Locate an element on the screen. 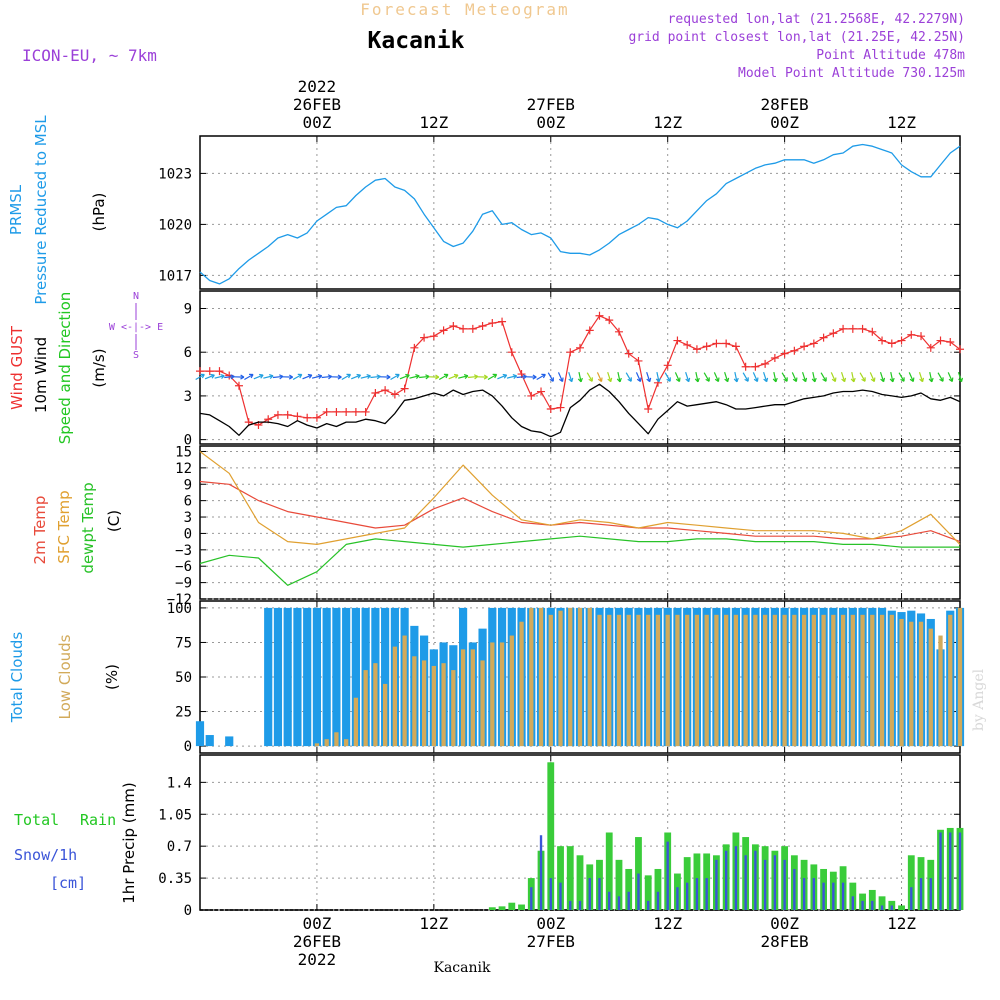  model-label: ICON-EU, ~ 7km is located at coordinates (89, 55).